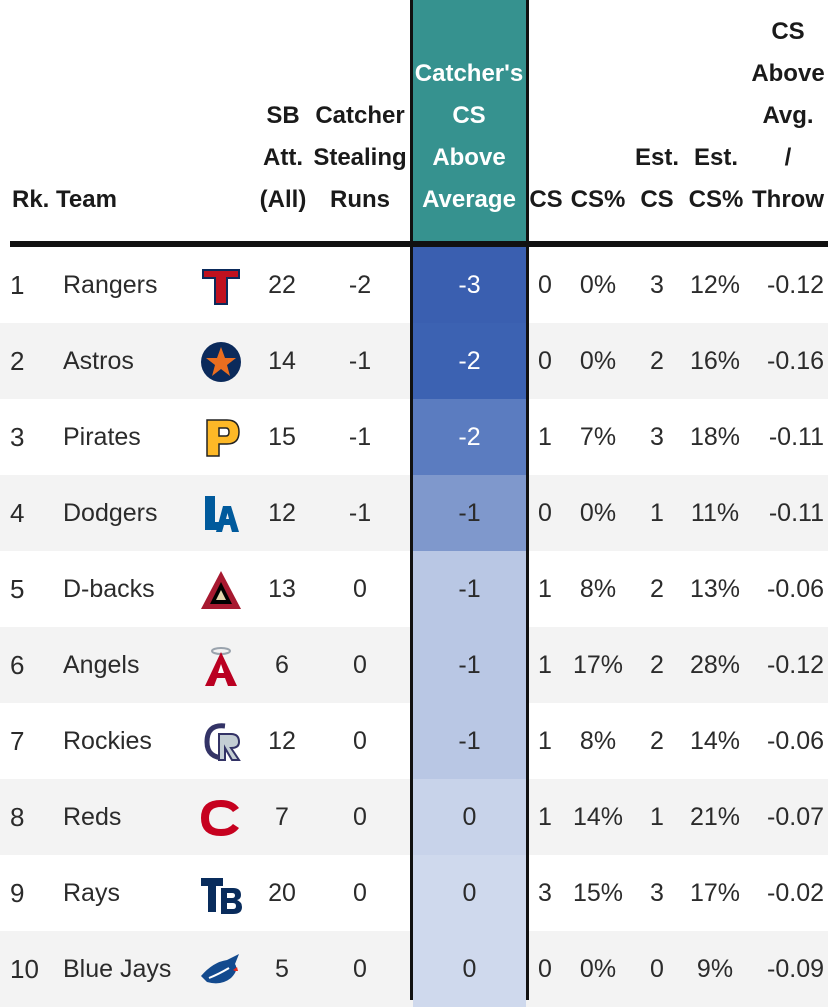  Describe the element at coordinates (360, 157) in the screenshot. I see `header-catcher-stealing-runs: Catcher Stealing Runs` at that location.